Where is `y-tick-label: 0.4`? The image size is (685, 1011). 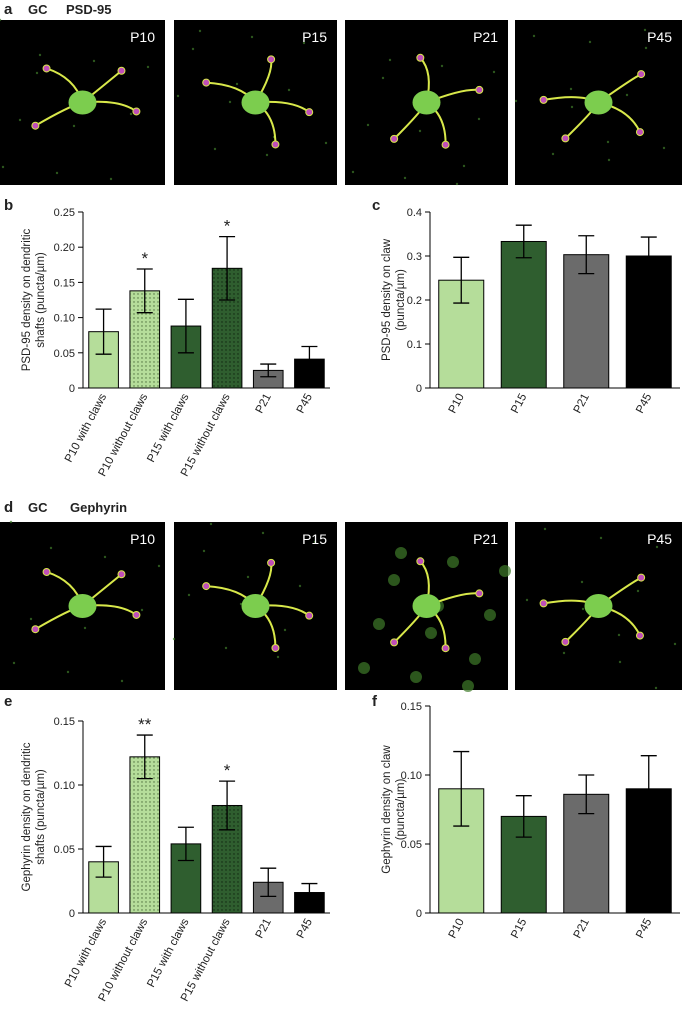 y-tick-label: 0.4 is located at coordinates (414, 213).